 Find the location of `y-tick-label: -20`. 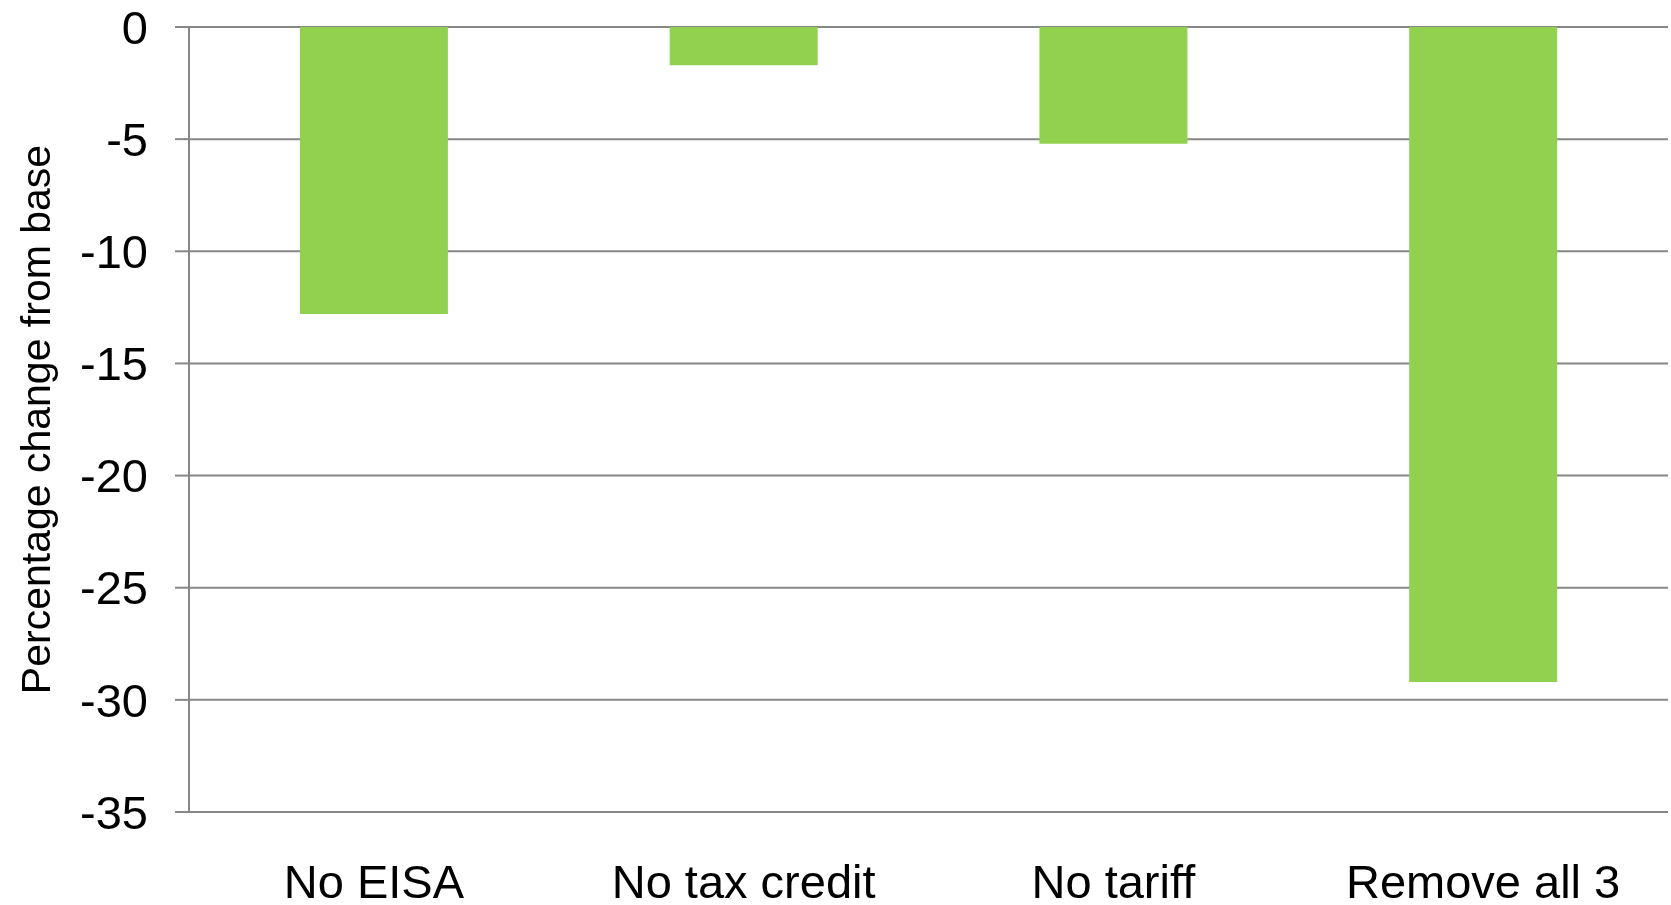

y-tick-label: -20 is located at coordinates (114, 476).